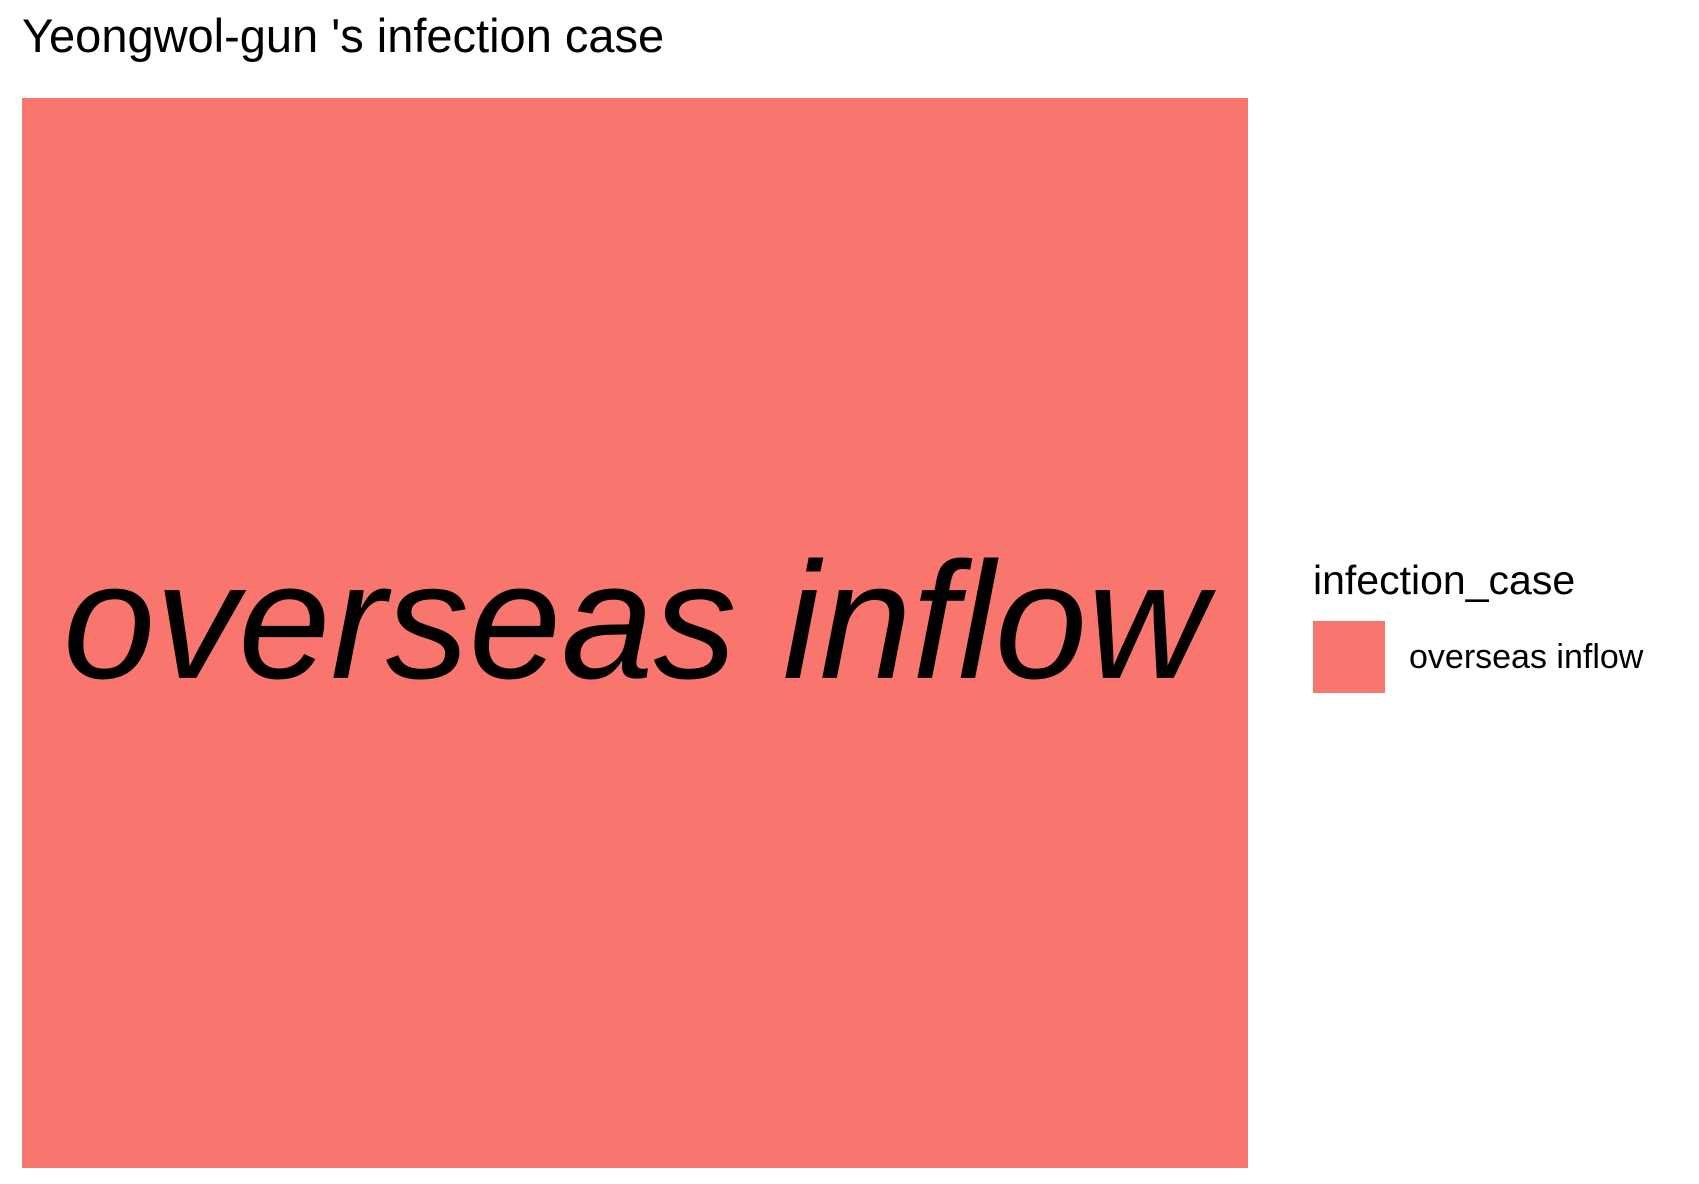 Image resolution: width=1699 pixels, height=1184 pixels. I want to click on treemap-tile-label-0: overseas inflow, so click(639, 621).